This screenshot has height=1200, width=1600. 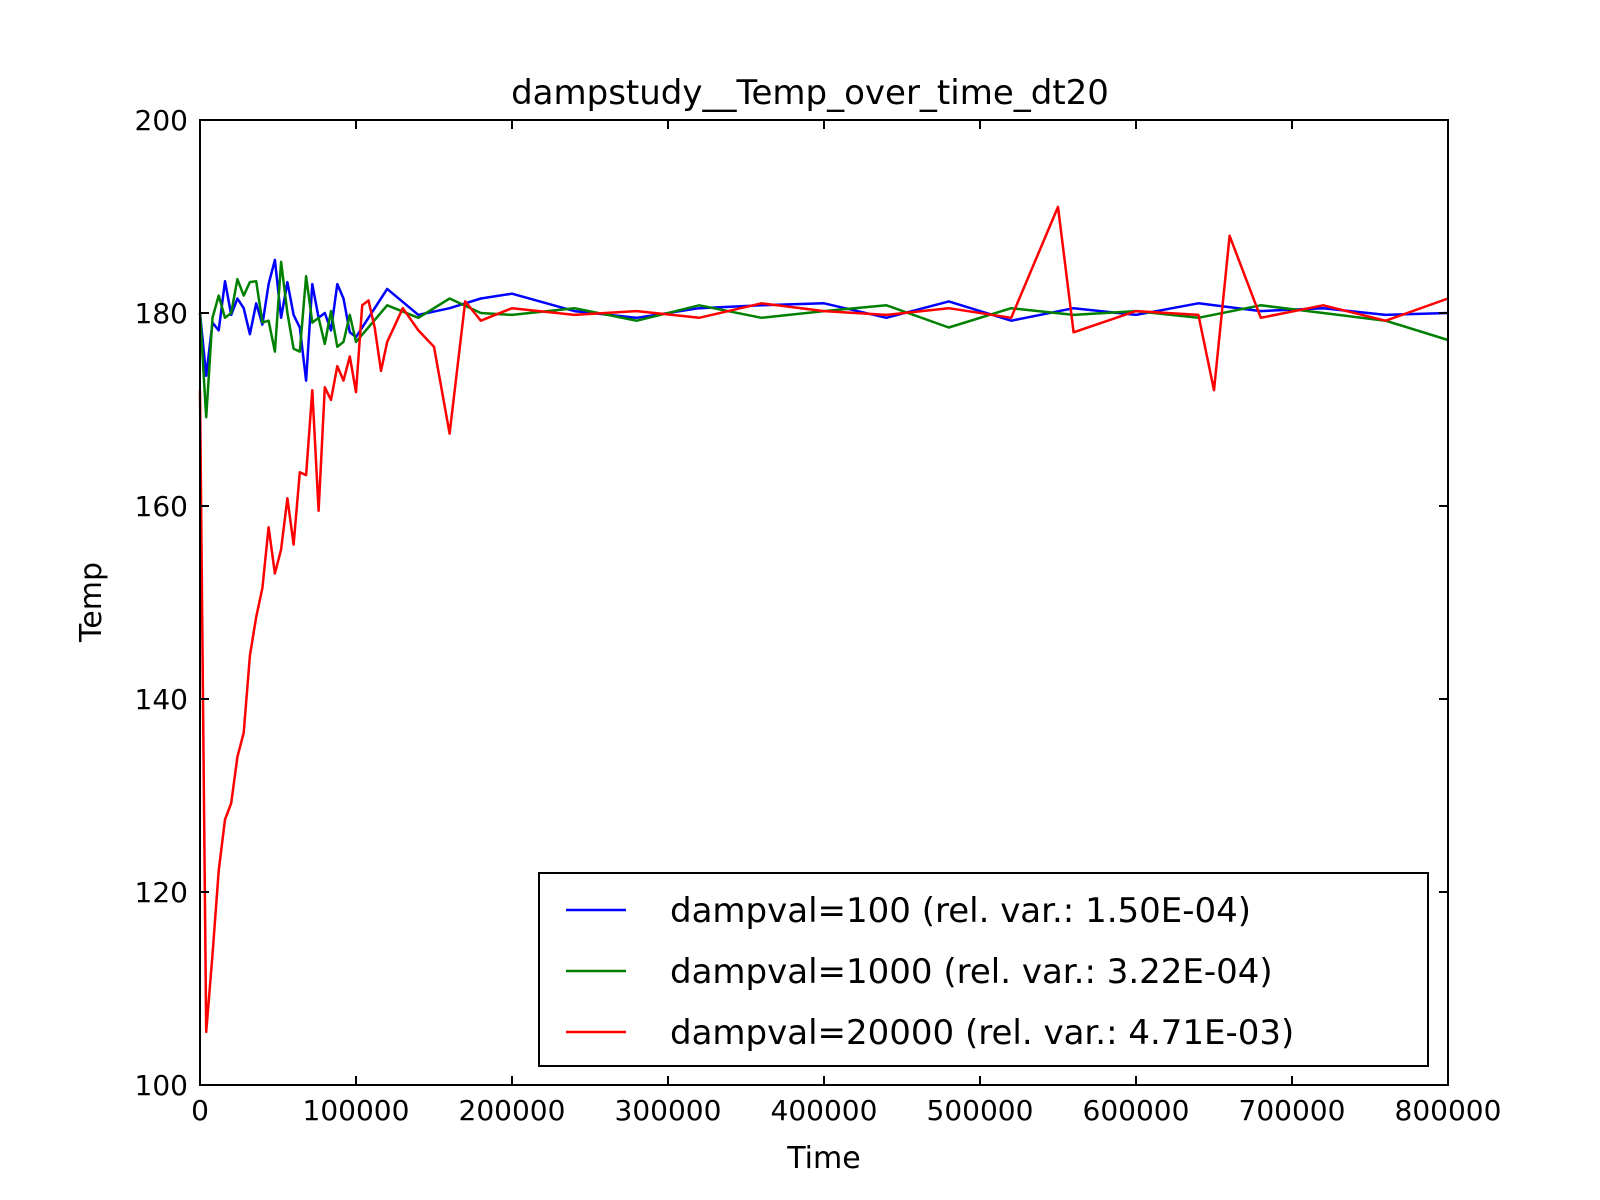 What do you see at coordinates (980, 1110) in the screenshot?
I see `x-tick-label: 500000` at bounding box center [980, 1110].